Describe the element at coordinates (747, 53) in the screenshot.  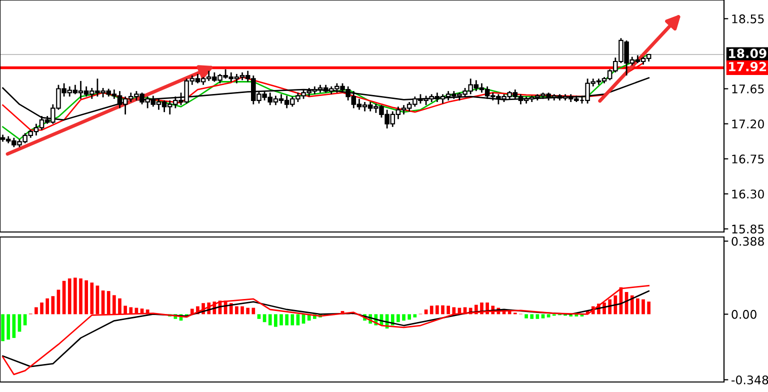
I see `ref-line-label: 18.09` at that location.